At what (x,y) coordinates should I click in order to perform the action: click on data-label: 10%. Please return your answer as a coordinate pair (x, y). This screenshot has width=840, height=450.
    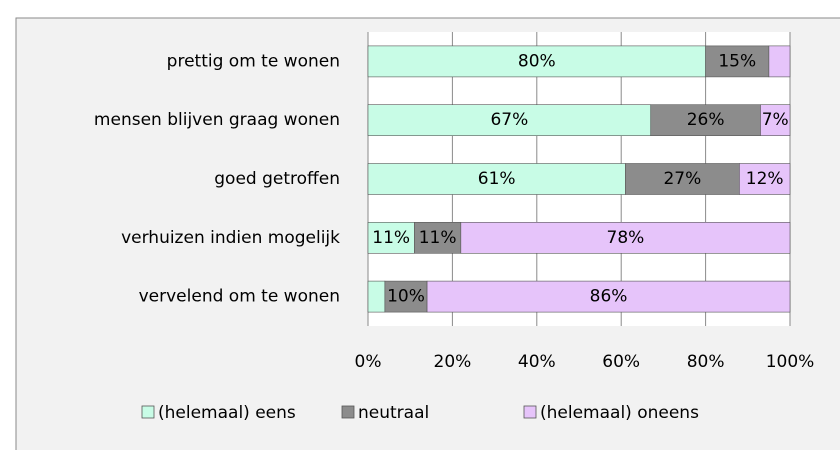
    Looking at the image, I should click on (406, 297).